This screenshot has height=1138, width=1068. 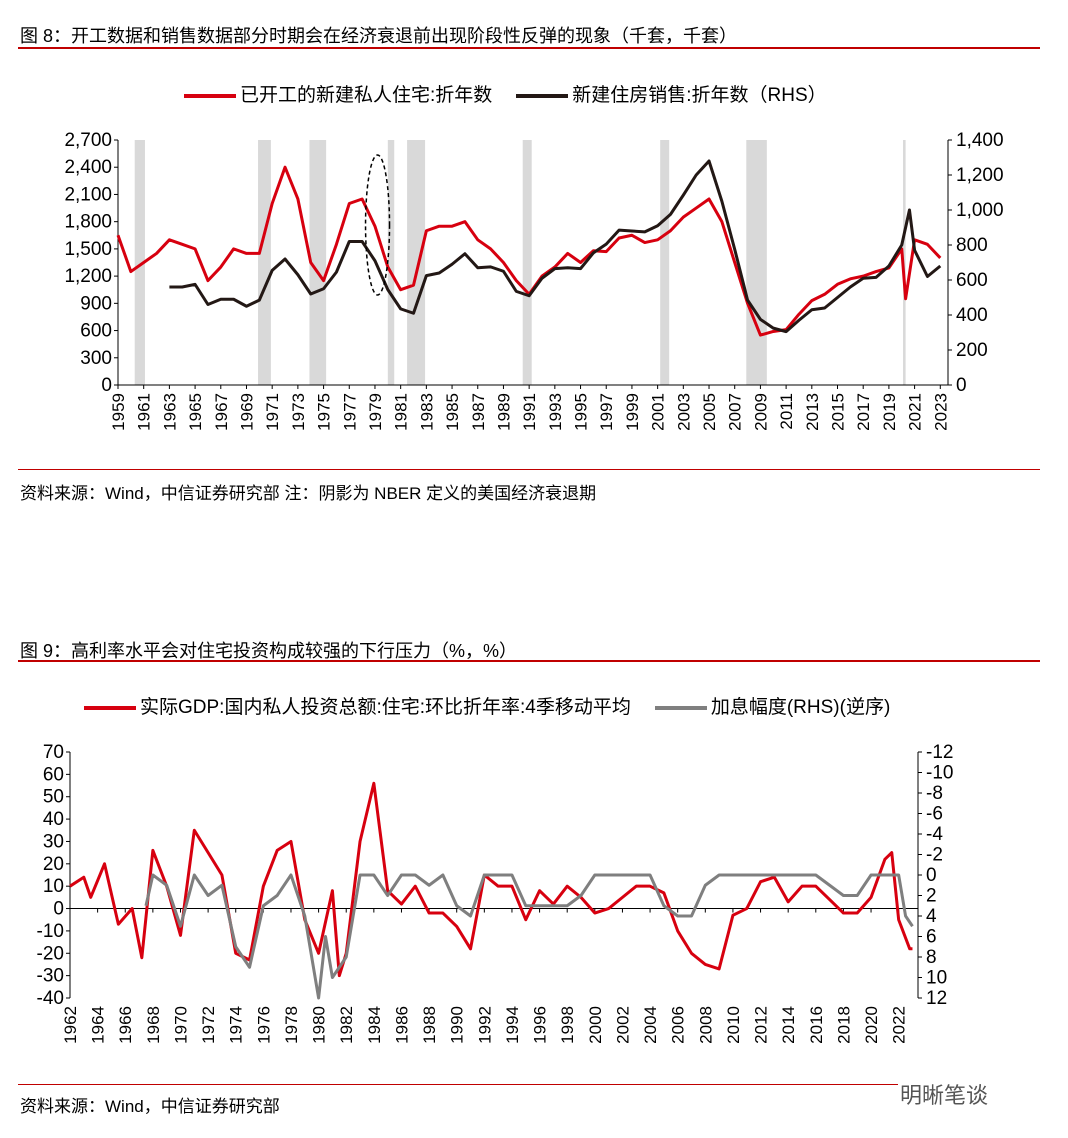 What do you see at coordinates (53, 864) in the screenshot?
I see `y-tick-label: 20` at bounding box center [53, 864].